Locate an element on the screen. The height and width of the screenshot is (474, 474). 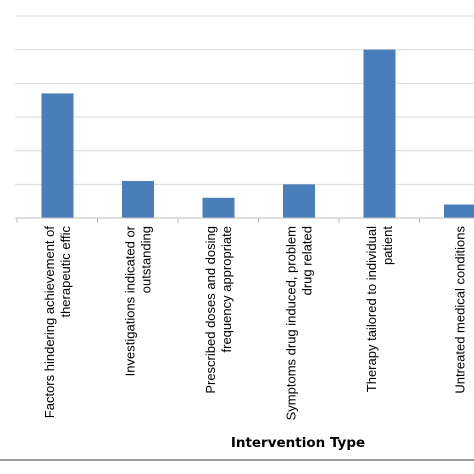
x-tick-label: Untreated medical conditions is located at coordinates (460, 310).